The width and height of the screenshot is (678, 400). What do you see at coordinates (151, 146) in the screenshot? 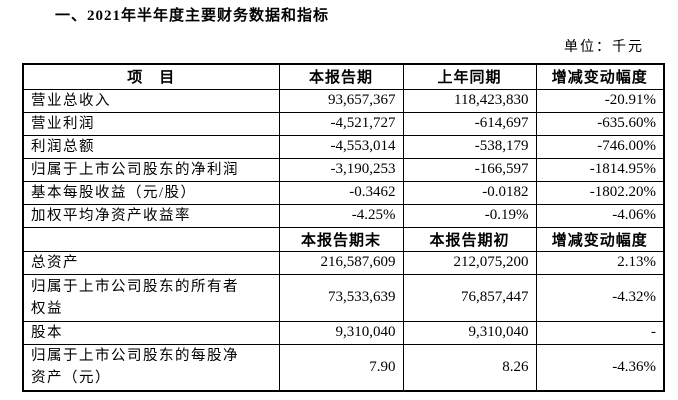
I see `row-item-label: 利润总额` at bounding box center [151, 146].